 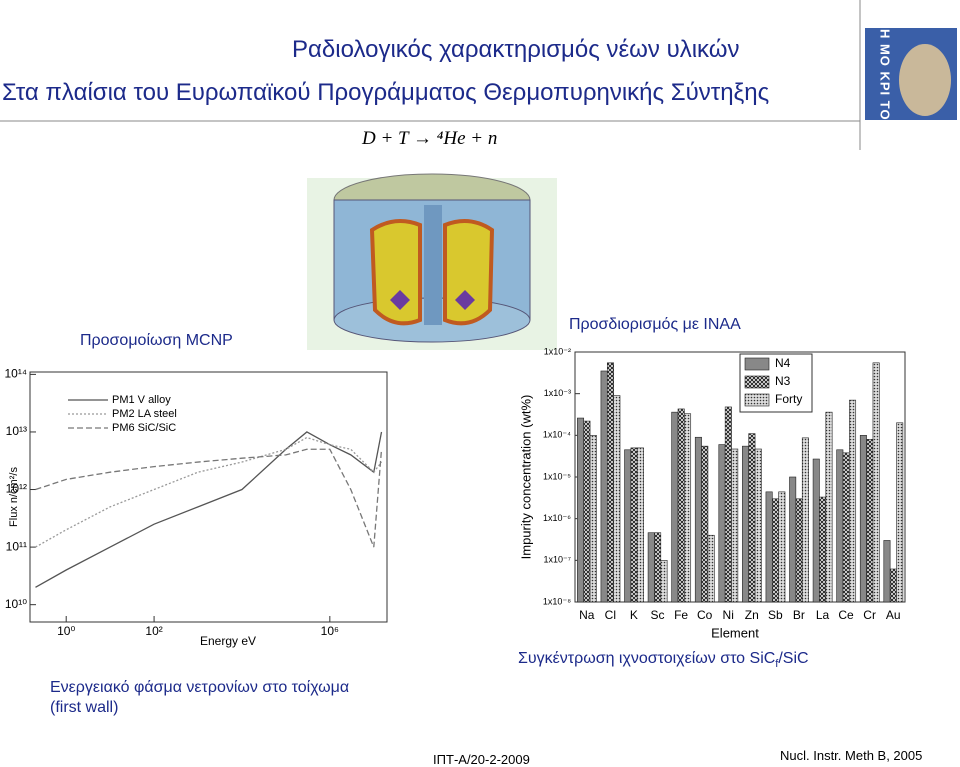 I want to click on x-tick-label: 10⁰, so click(x=66, y=631).